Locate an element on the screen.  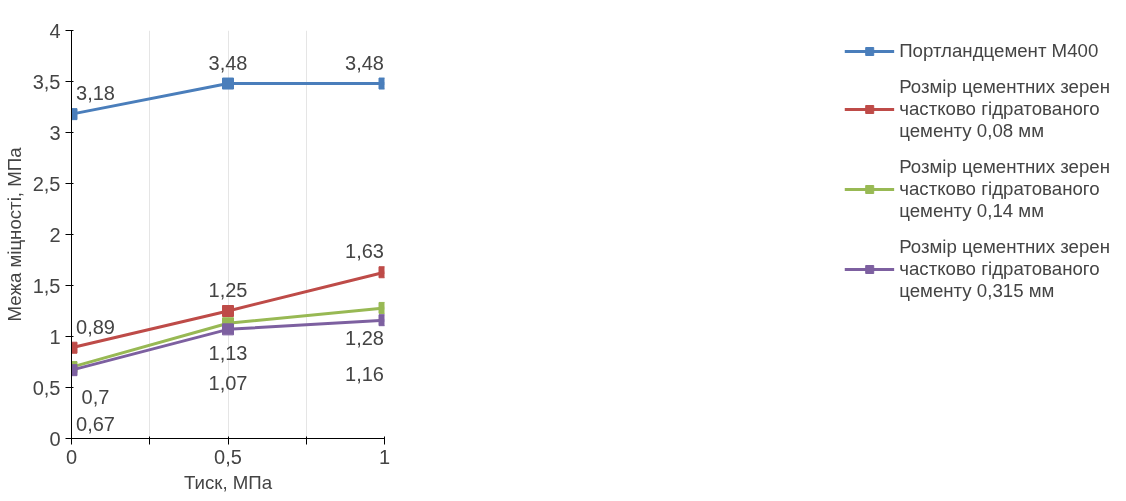
data-label: 1,16 is located at coordinates (364, 374).